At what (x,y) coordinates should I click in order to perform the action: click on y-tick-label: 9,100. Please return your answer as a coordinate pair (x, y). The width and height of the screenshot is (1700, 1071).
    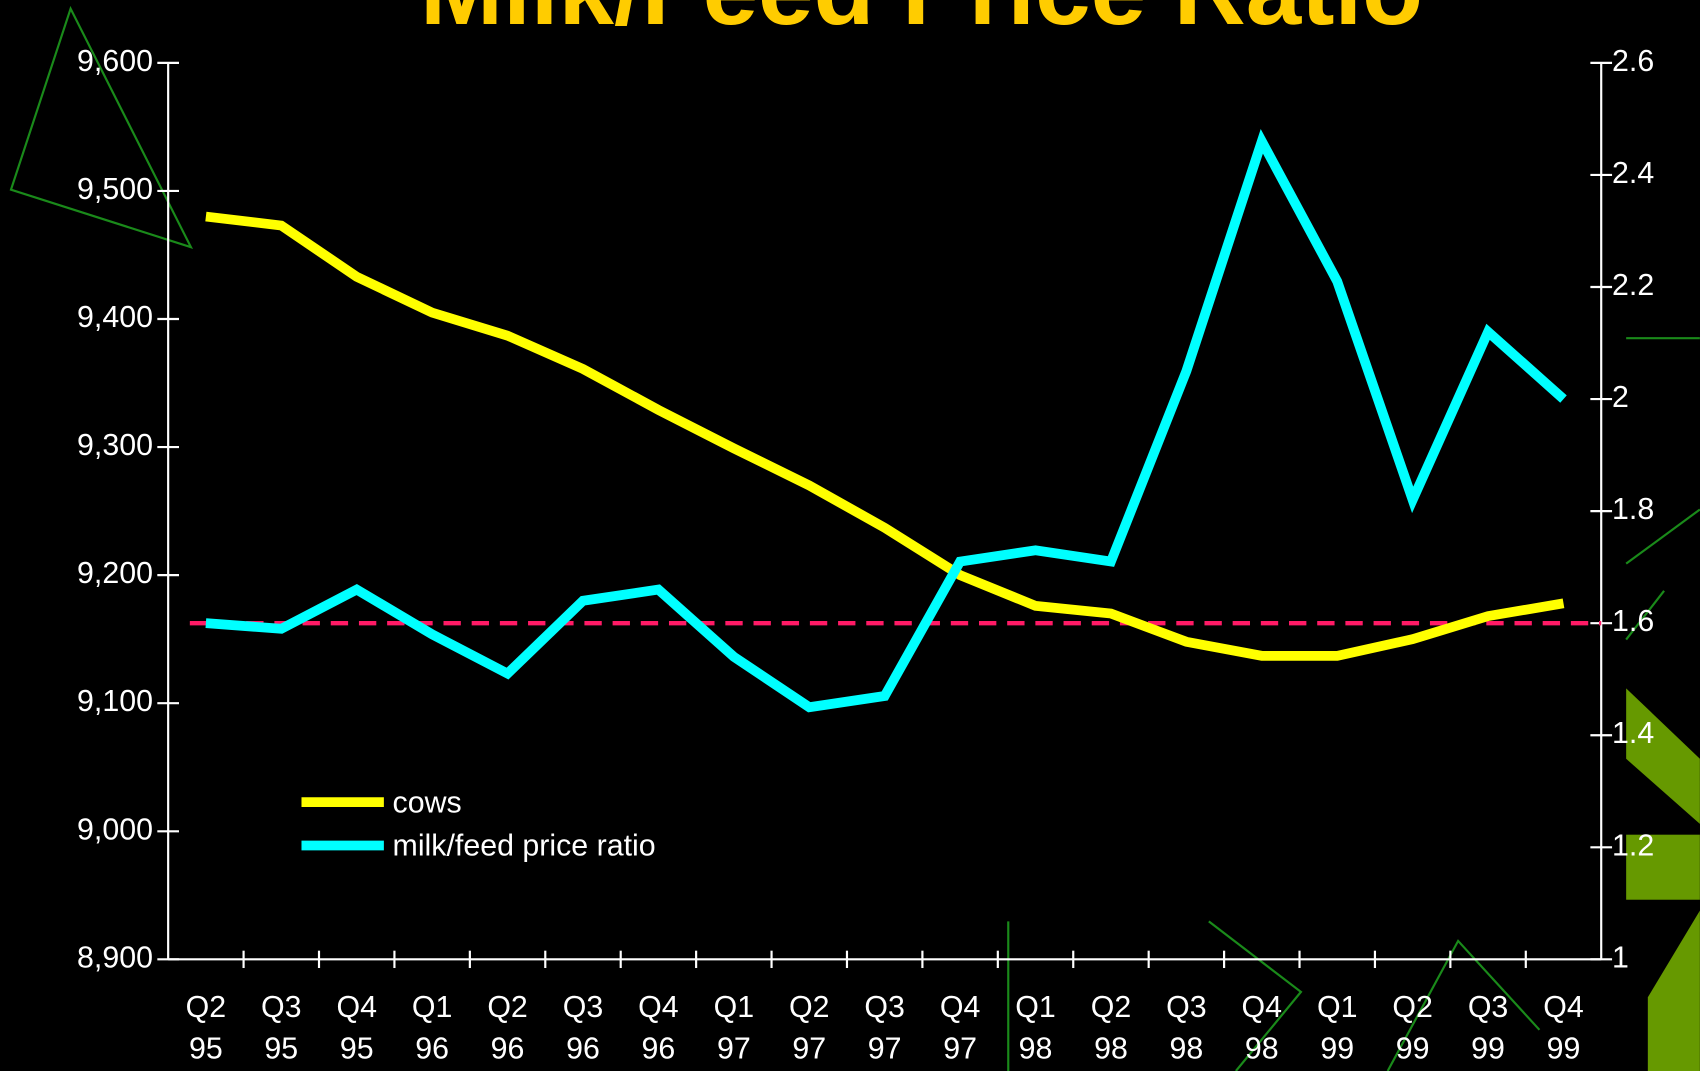
    Looking at the image, I should click on (115, 701).